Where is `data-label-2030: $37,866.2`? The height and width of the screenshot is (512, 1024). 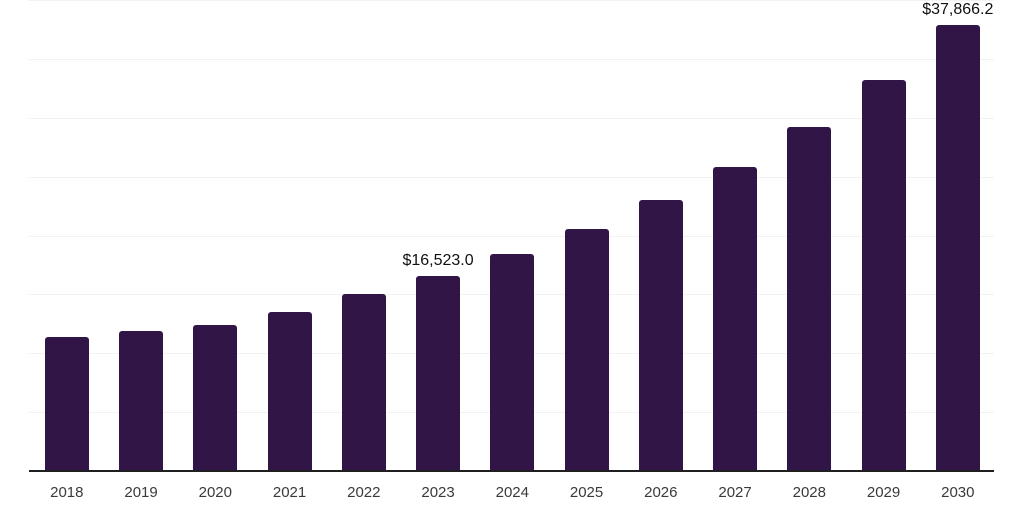
data-label-2030: $37,866.2 is located at coordinates (958, 10).